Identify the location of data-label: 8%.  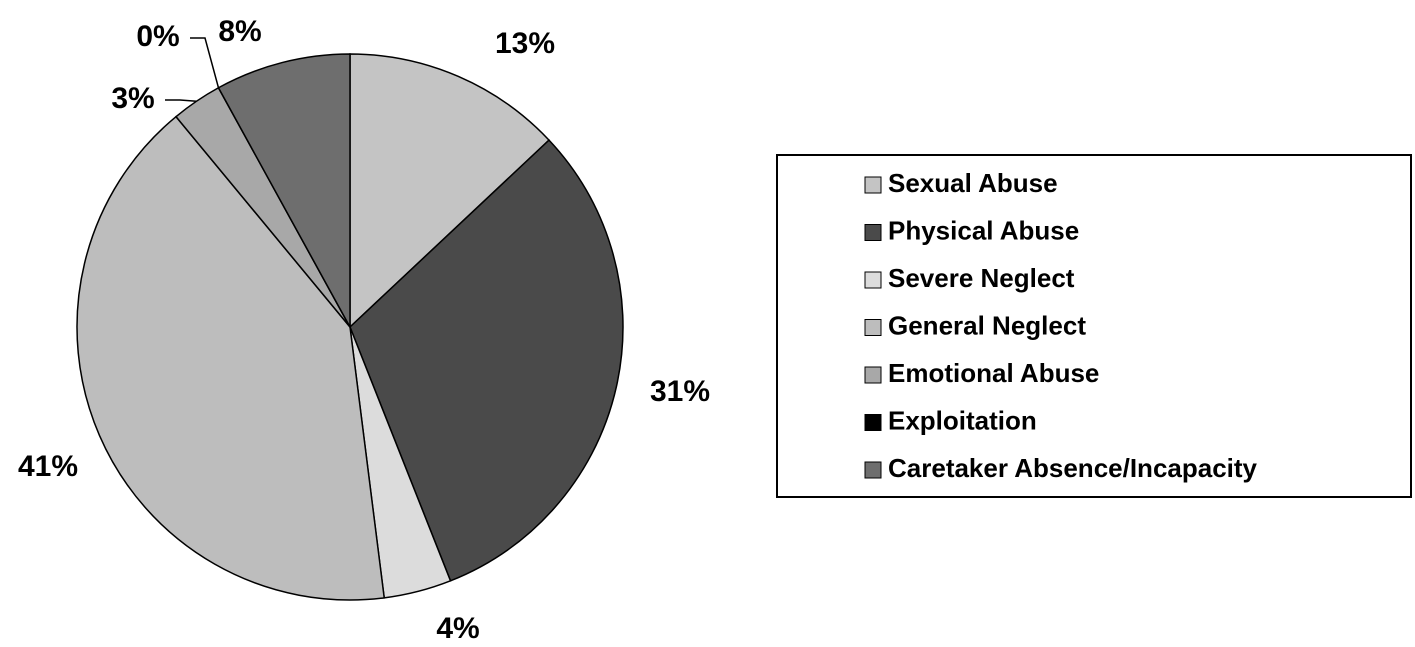
(239, 31).